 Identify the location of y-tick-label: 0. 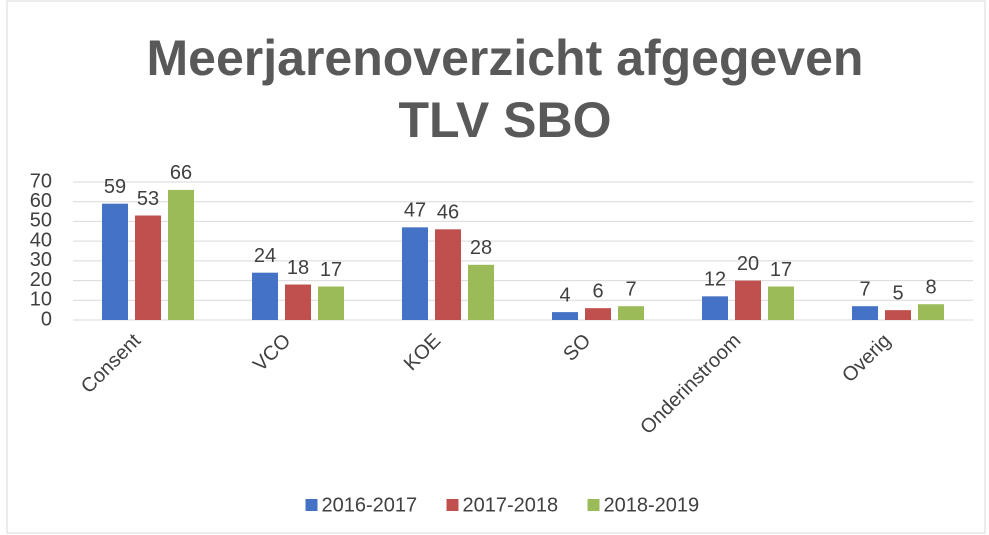
(46, 319).